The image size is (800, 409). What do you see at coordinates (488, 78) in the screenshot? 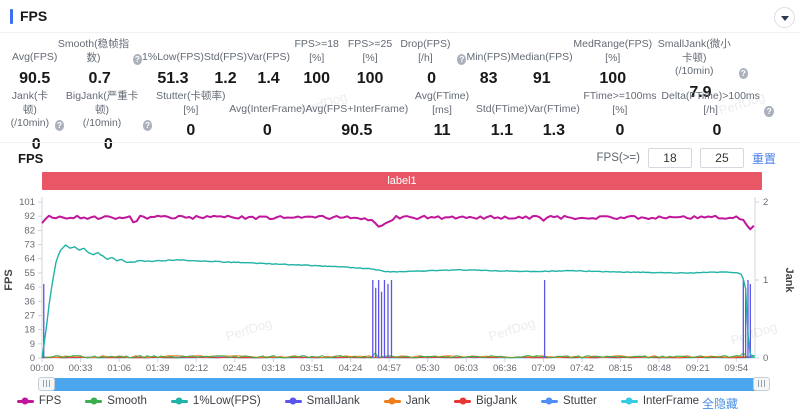
I see `stat-value: 83` at bounding box center [488, 78].